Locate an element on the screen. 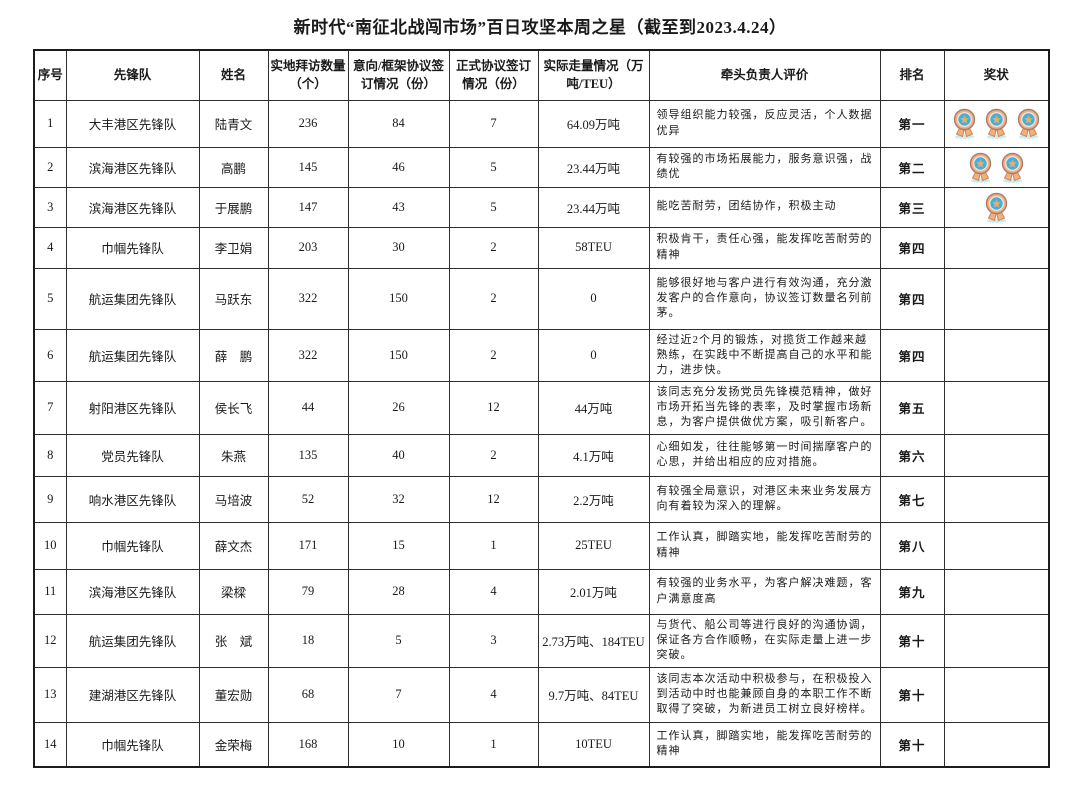 This screenshot has height=793, width=1080. cell-name: 陆青文 is located at coordinates (233, 123).